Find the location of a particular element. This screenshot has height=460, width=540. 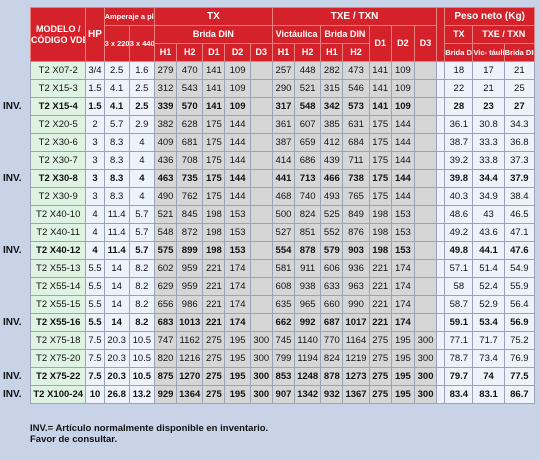

value-cell: 2.9 is located at coordinates (141, 124).